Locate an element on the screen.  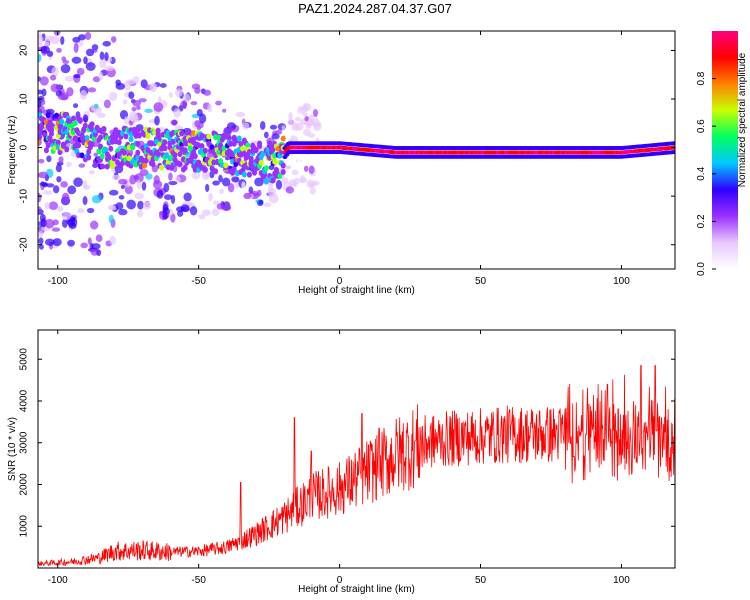
y-tick-label: 1000 is located at coordinates (24, 526).